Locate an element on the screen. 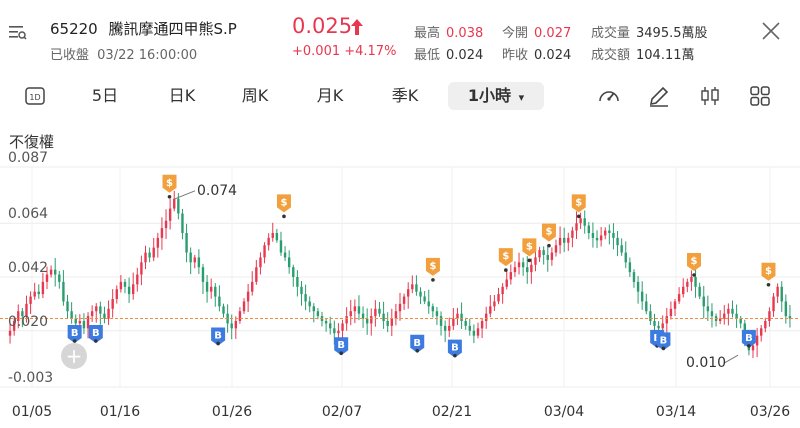 The height and width of the screenshot is (428, 800). calendar-1d-icon: 1D is located at coordinates (35, 96).